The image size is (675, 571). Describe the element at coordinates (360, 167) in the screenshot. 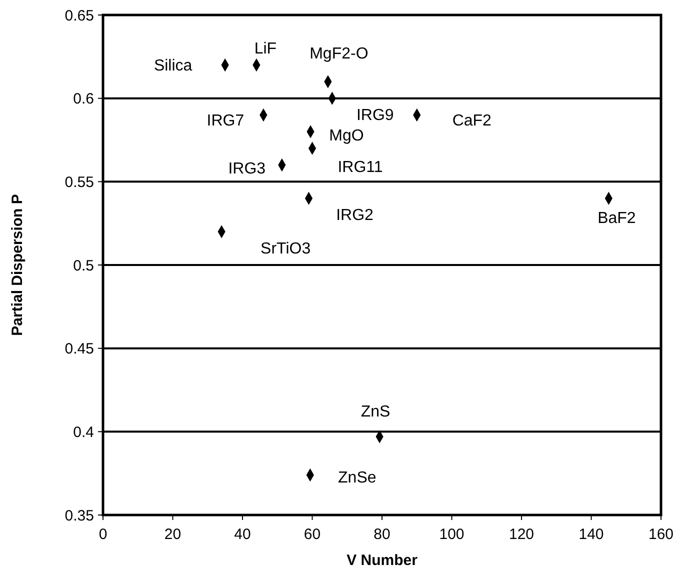

I see `annotation: IRG11` at that location.